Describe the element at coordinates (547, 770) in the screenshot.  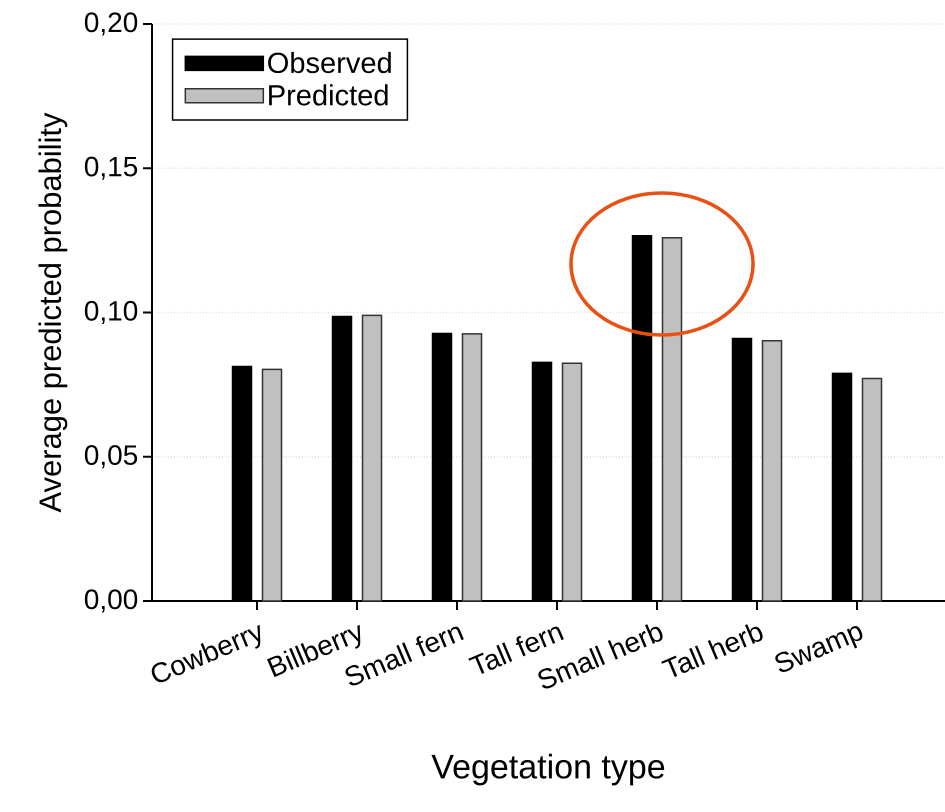
I see `x-axis-title: Vegetation type` at that location.